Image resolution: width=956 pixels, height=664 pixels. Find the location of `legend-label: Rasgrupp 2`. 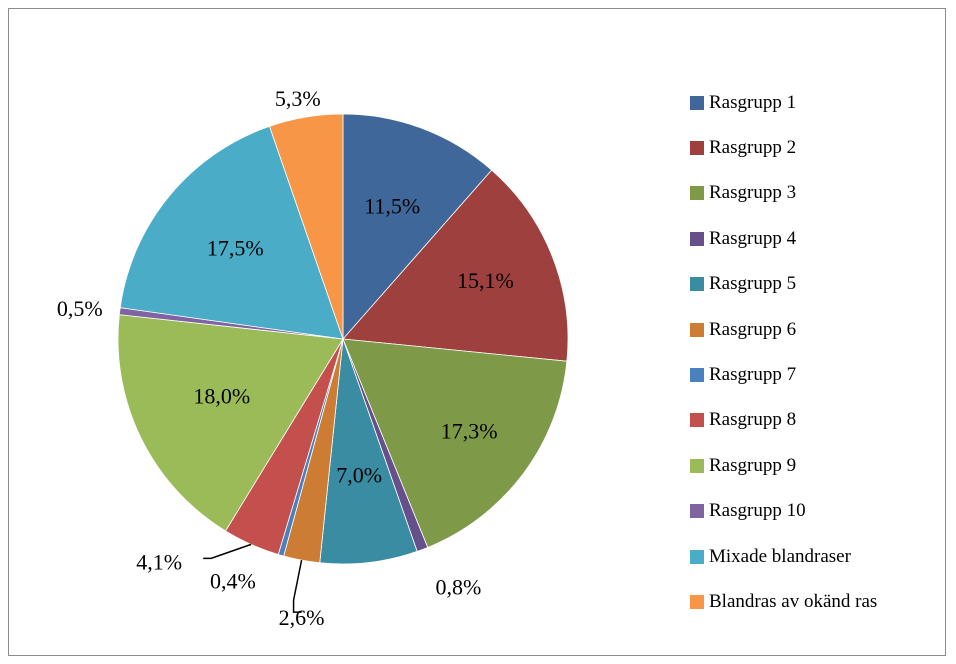

legend-label: Rasgrupp 2 is located at coordinates (753, 148).